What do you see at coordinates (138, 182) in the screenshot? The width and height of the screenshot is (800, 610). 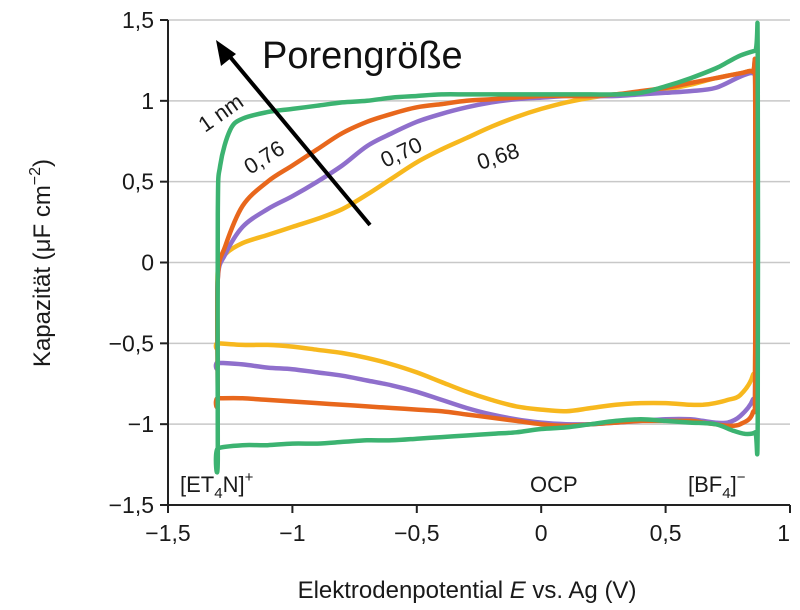 I see `y-tick-label: 0,5` at bounding box center [138, 182].